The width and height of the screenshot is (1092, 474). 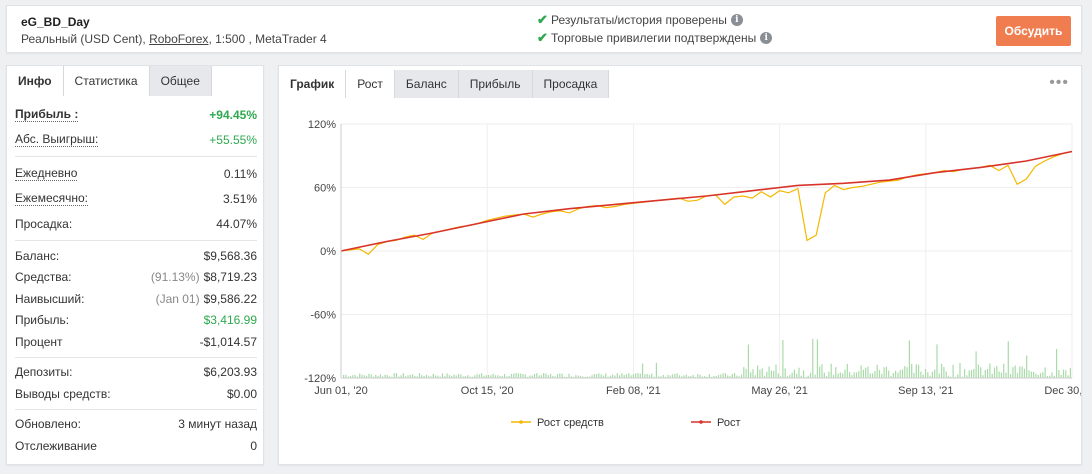 I want to click on stat-value: 44.07%, so click(x=236, y=223).